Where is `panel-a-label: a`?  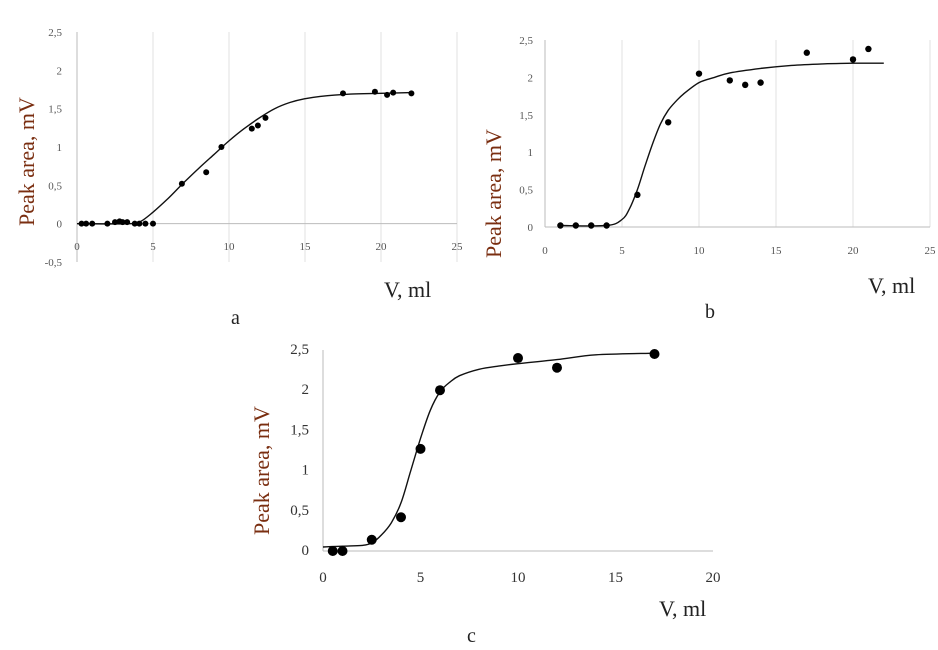 panel-a-label: a is located at coordinates (235, 318).